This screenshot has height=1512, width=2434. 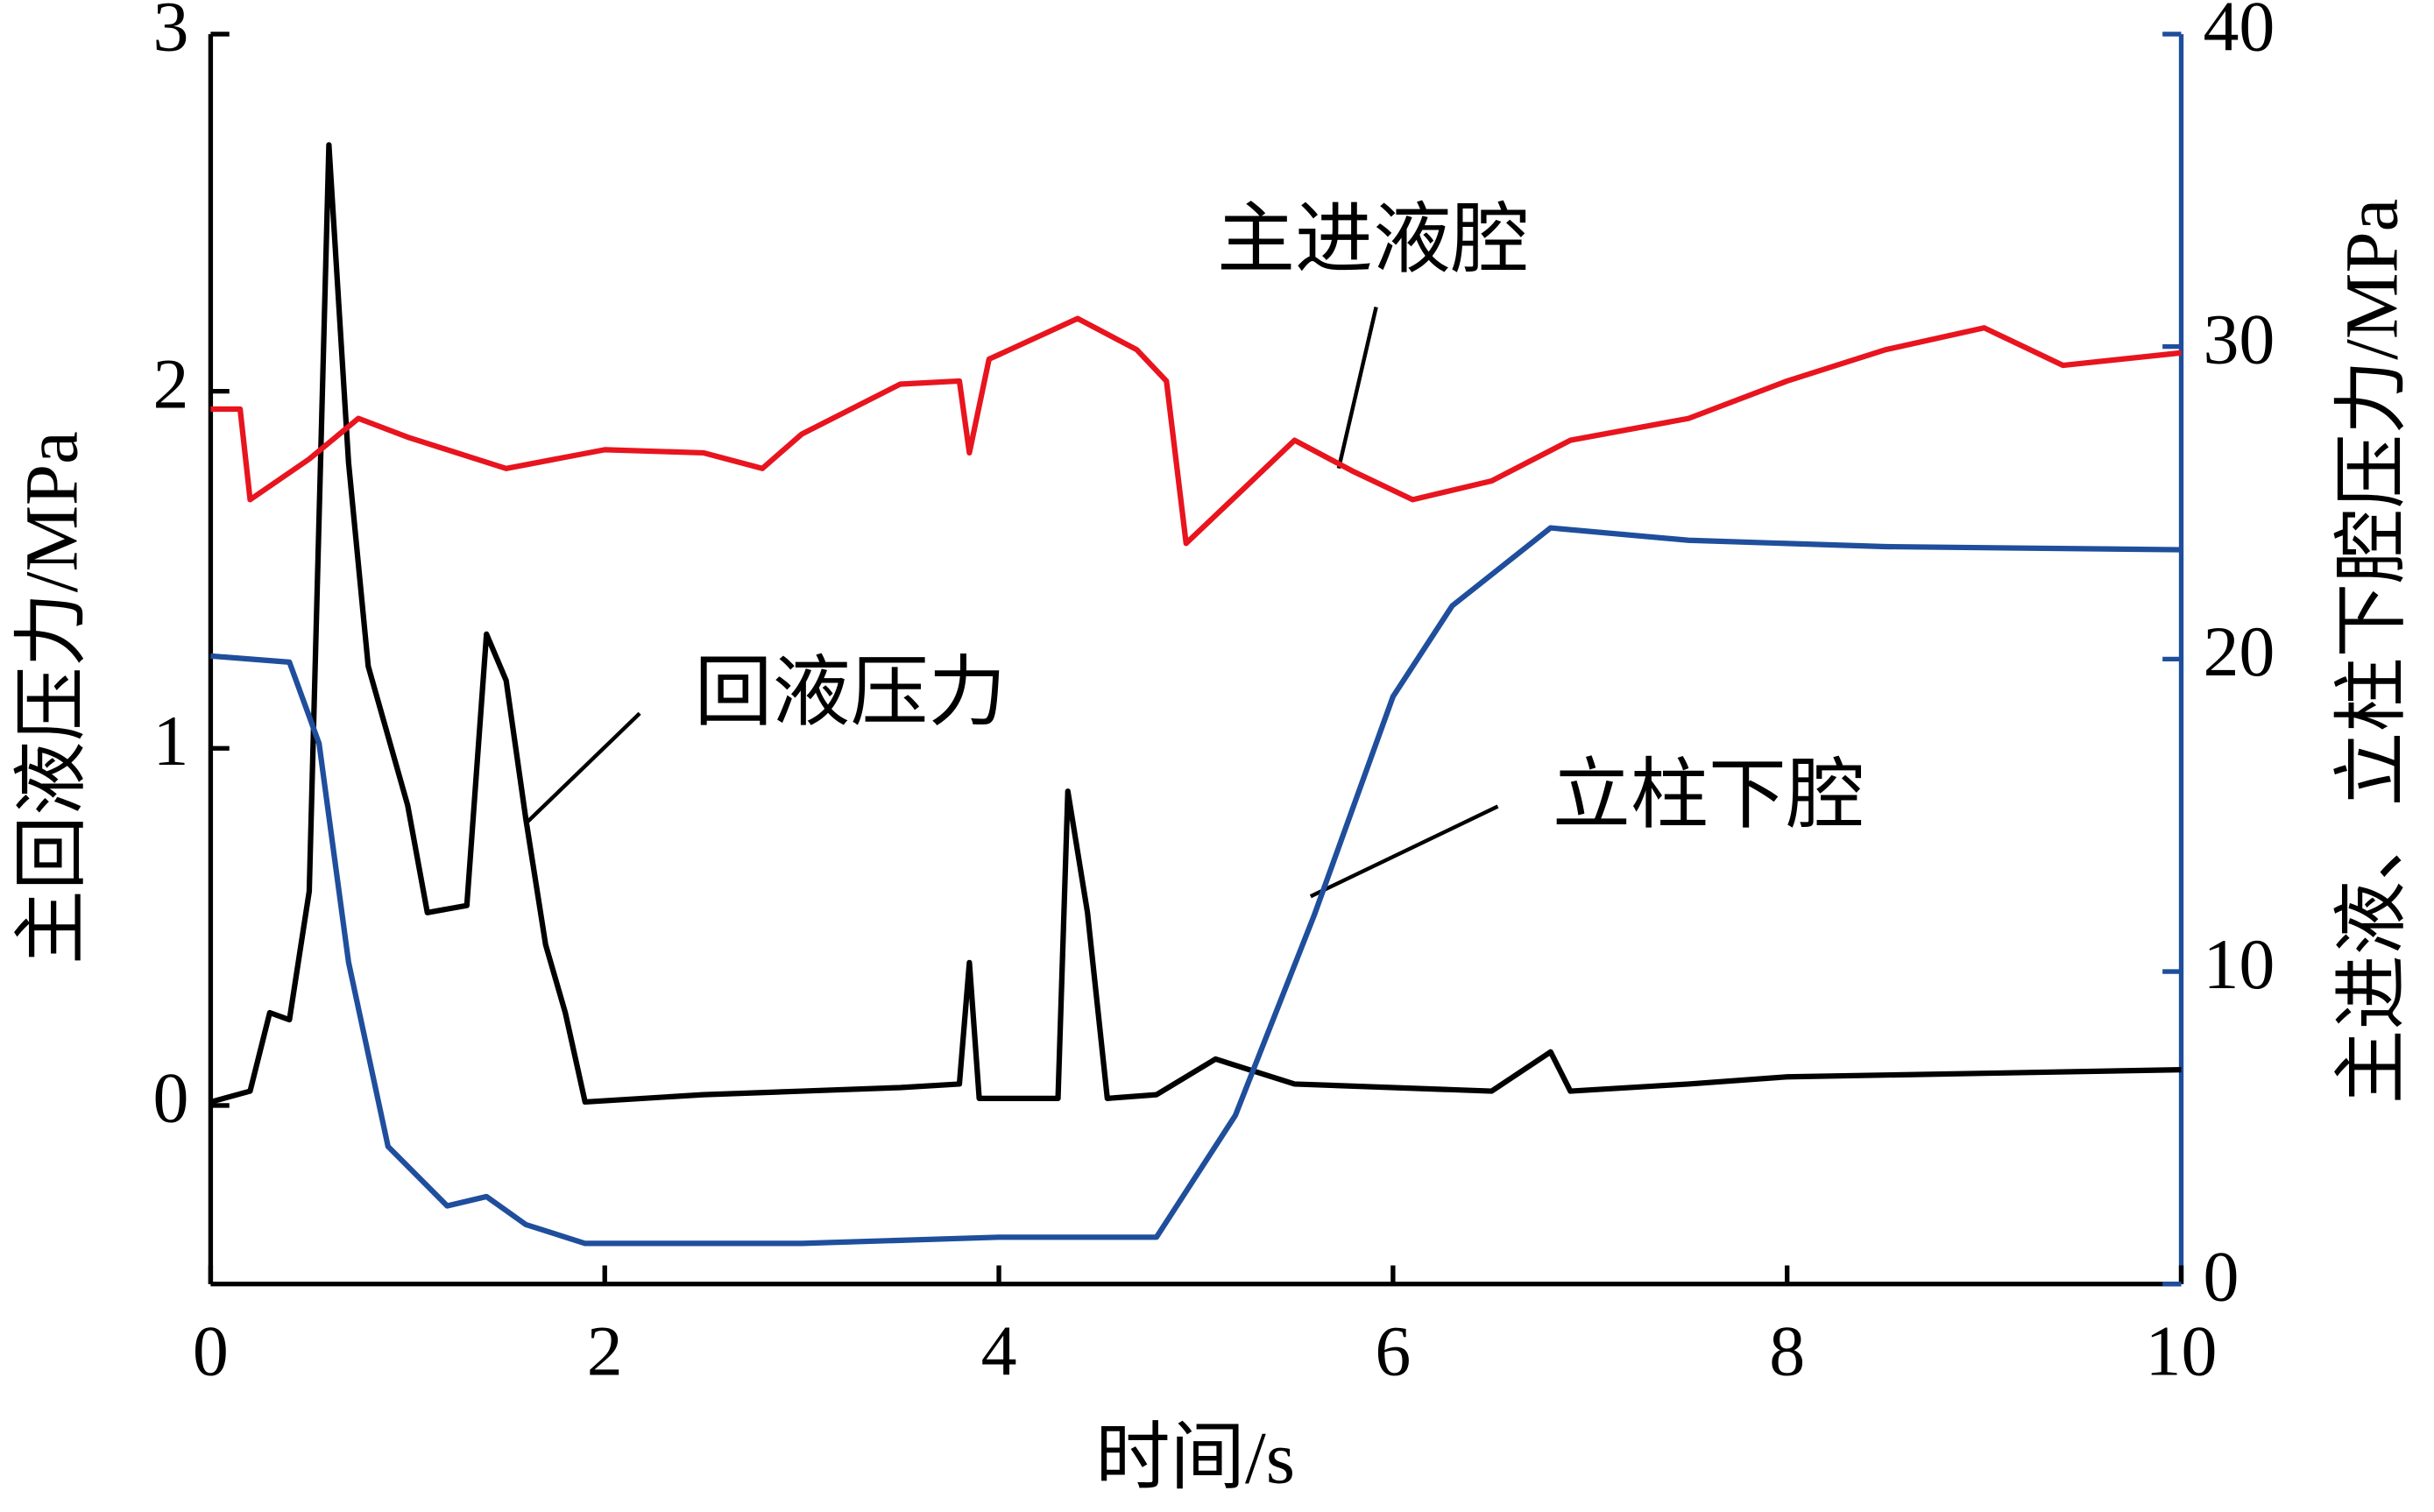 I want to click on x-tick-label: 0, so click(x=211, y=1351).